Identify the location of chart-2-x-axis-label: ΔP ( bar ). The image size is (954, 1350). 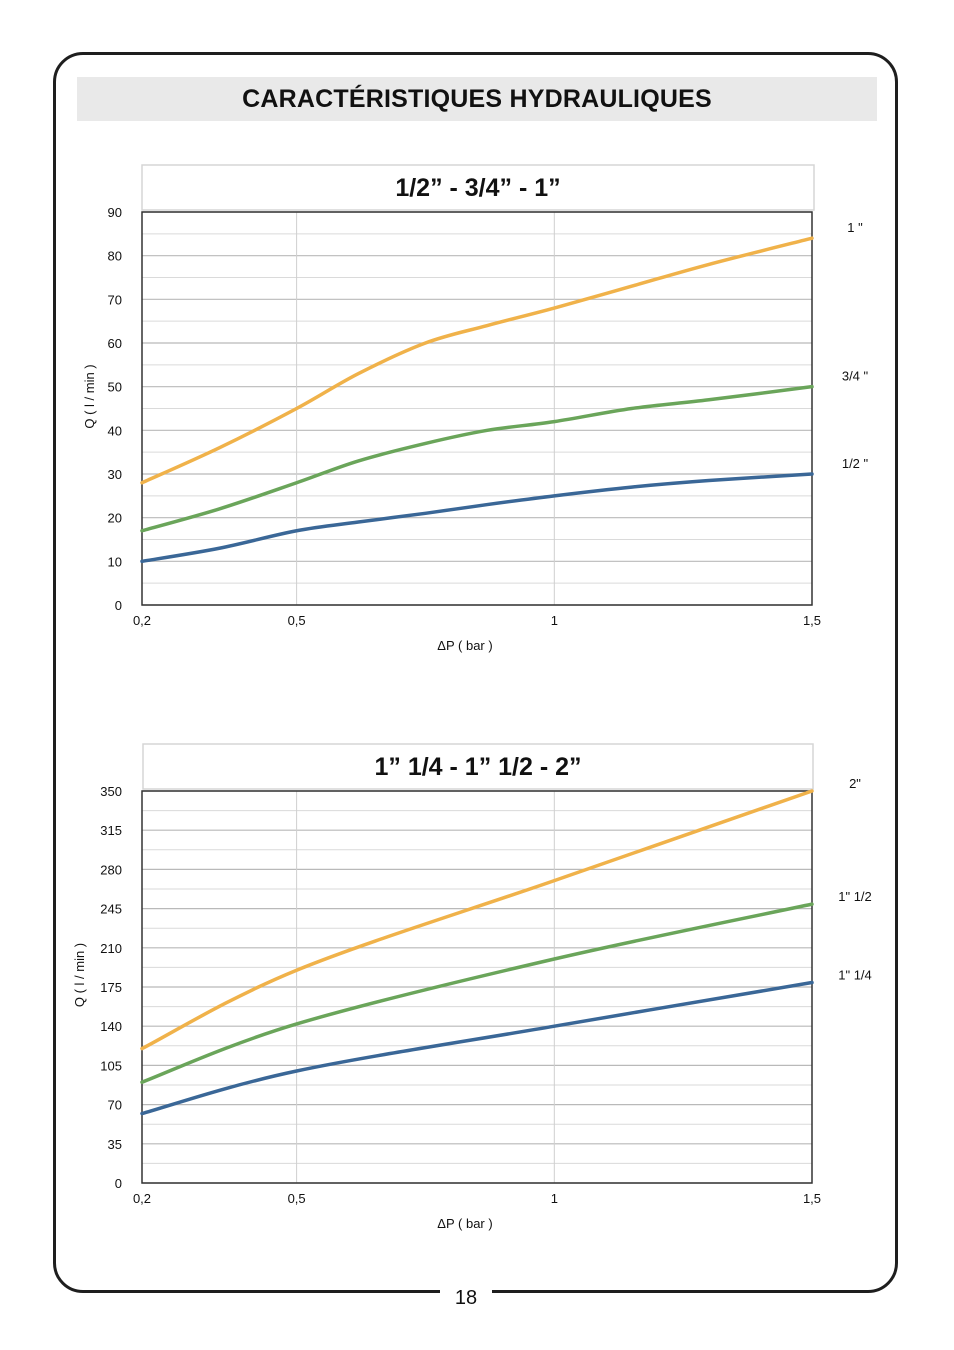
(464, 1223).